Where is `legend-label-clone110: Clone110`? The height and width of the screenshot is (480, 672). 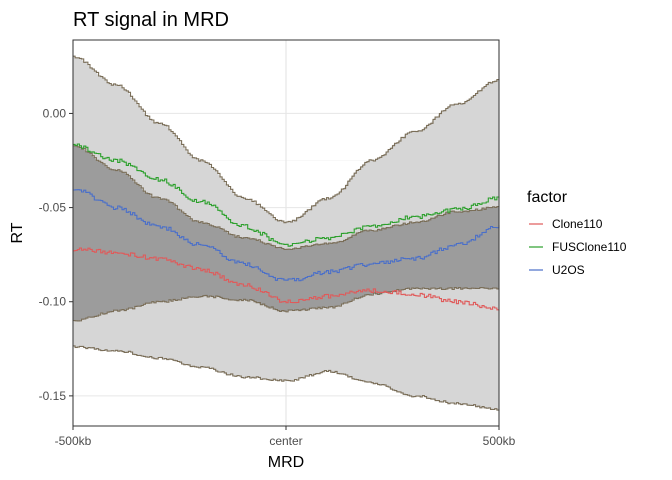 legend-label-clone110: Clone110 is located at coordinates (577, 224).